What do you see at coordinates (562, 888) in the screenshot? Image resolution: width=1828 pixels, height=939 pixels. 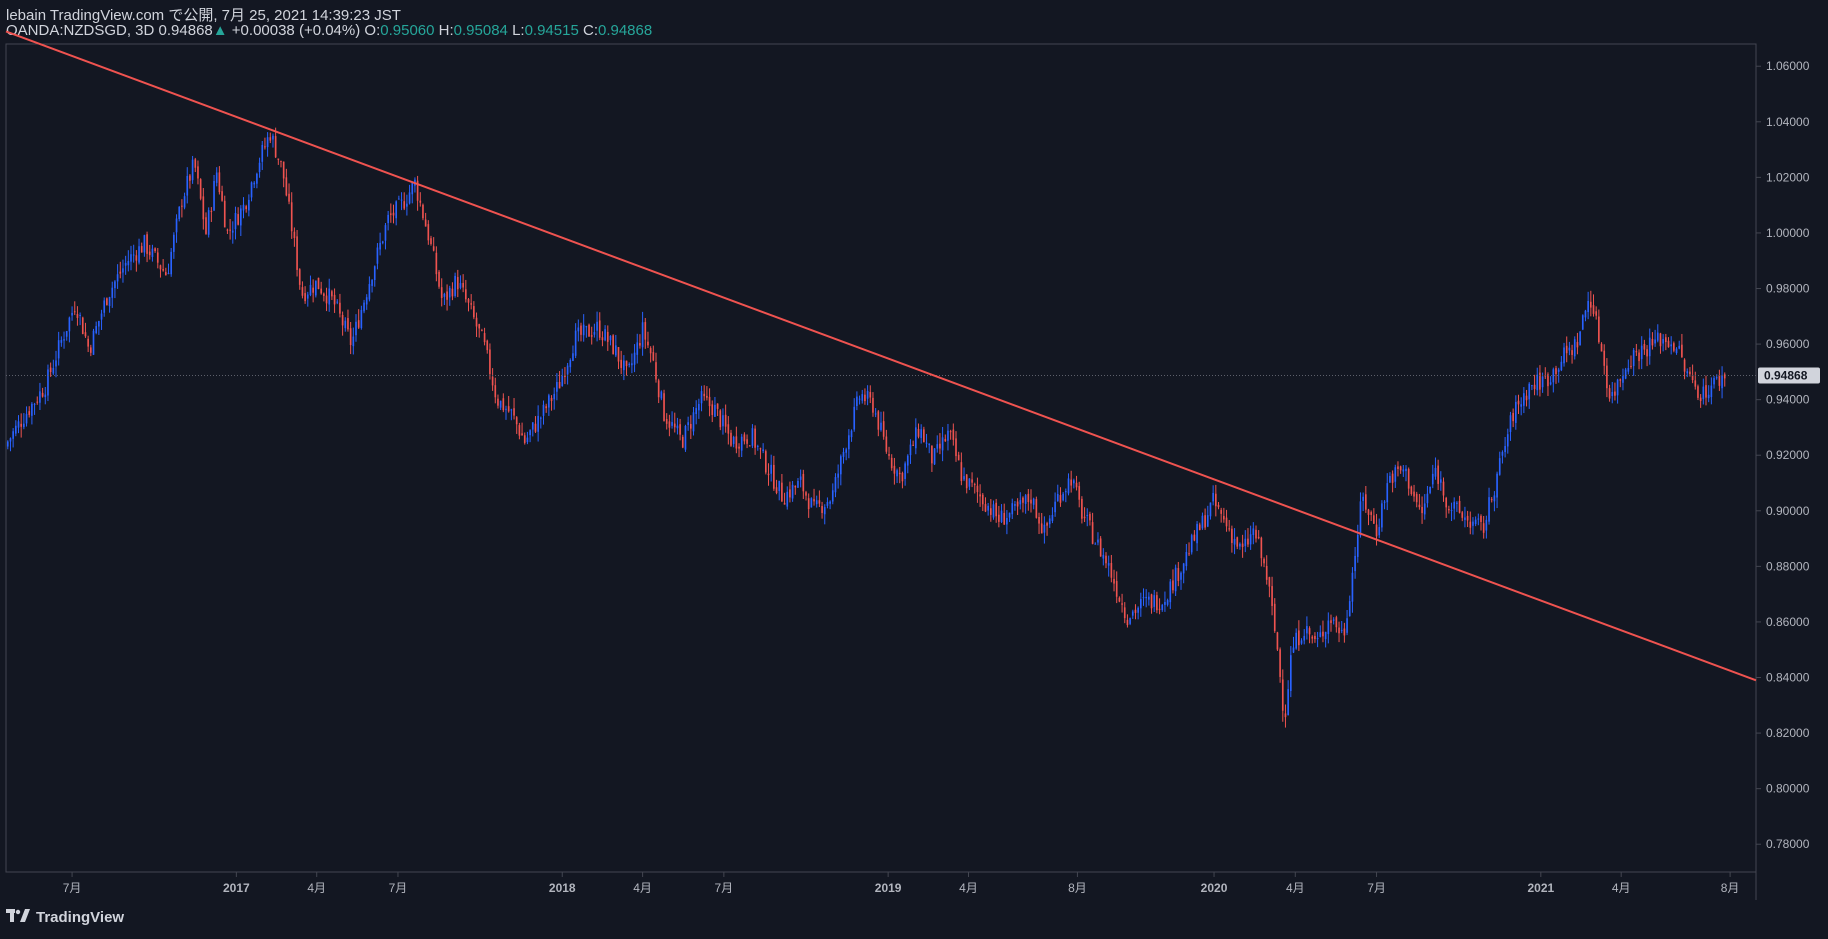 I see `time-tick-label: 2018` at bounding box center [562, 888].